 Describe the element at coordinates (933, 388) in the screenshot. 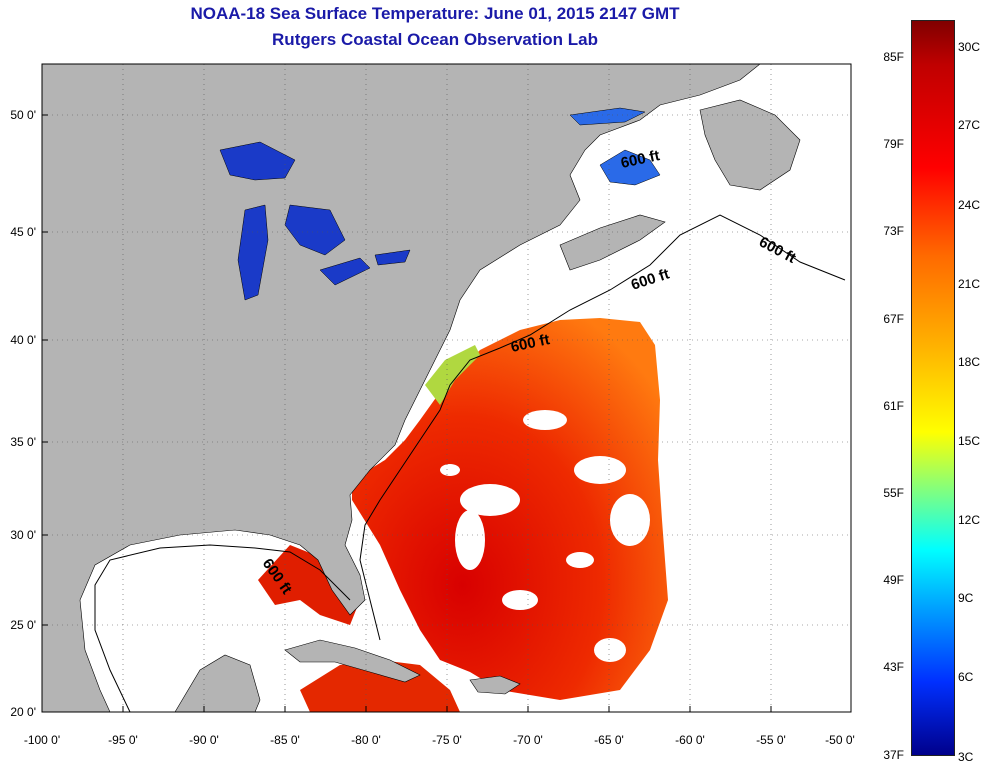

I see `temperature-colorbar` at that location.